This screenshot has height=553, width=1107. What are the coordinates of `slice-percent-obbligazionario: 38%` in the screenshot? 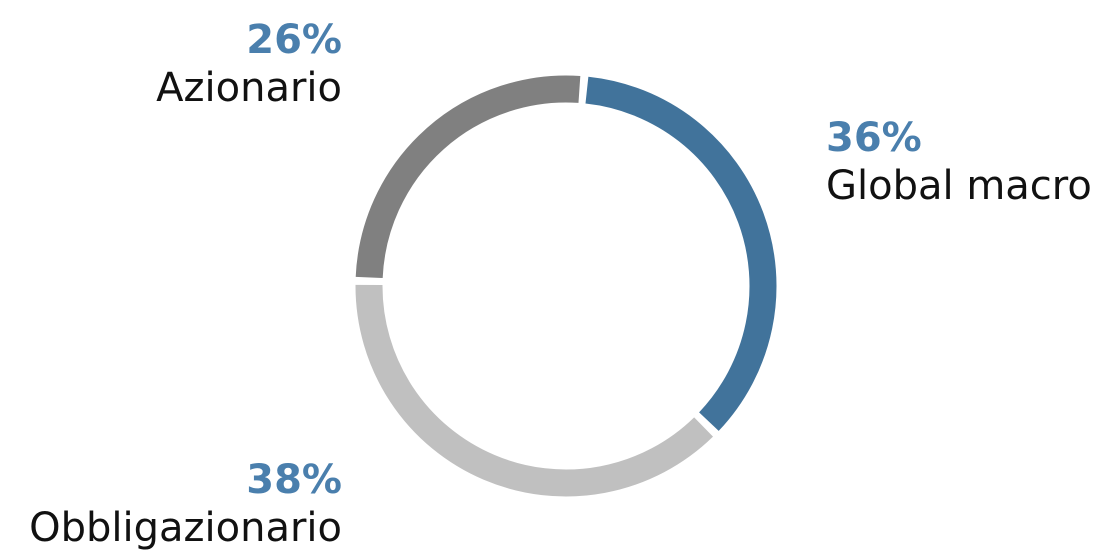 It's located at (294, 480).